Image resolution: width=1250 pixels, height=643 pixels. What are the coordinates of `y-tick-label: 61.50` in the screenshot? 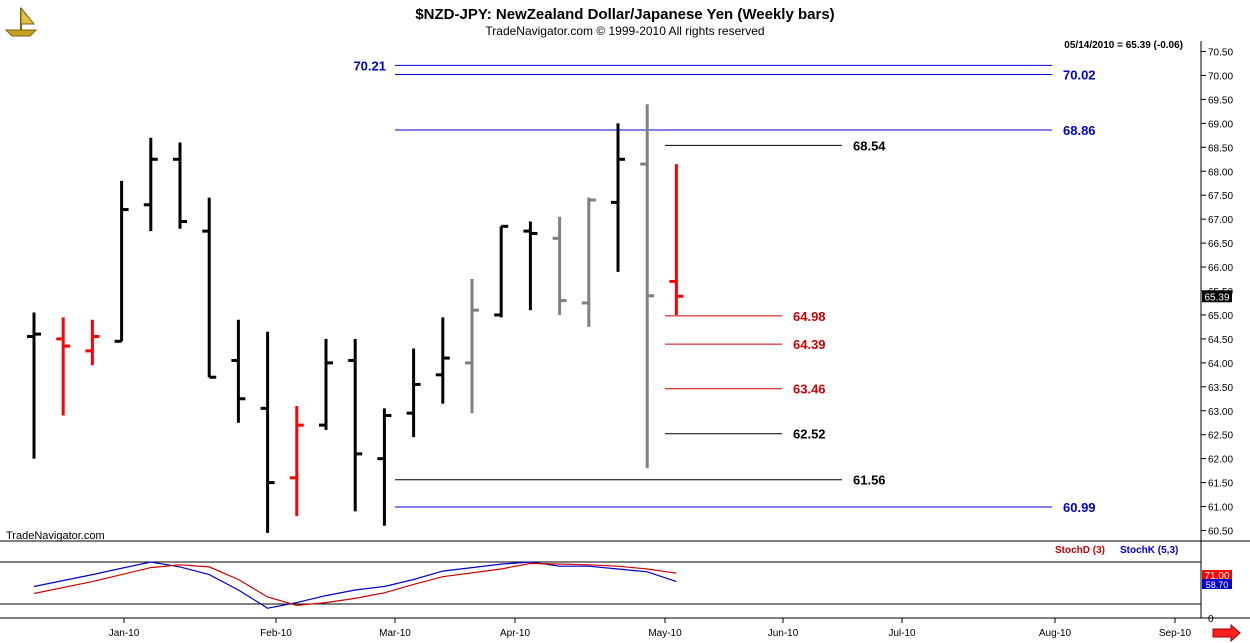 It's located at (1220, 484).